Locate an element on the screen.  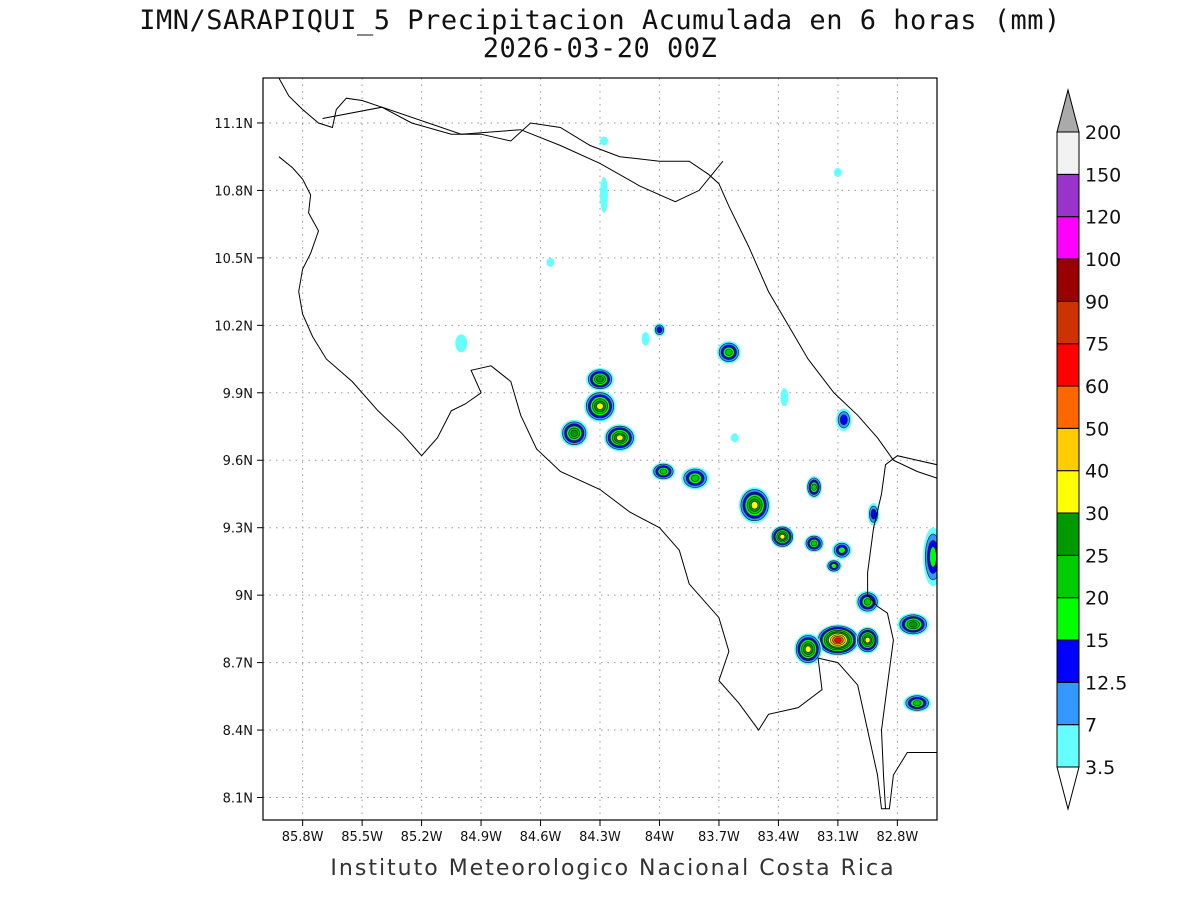
lat-tick-label: 8.7N is located at coordinates (238, 664).